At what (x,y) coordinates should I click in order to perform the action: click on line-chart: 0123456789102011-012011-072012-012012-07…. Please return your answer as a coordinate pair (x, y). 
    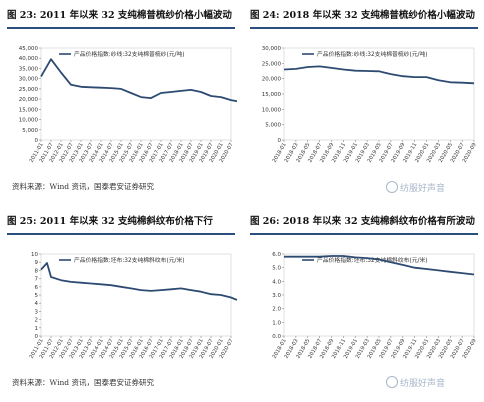
    Looking at the image, I should click on (133, 306).